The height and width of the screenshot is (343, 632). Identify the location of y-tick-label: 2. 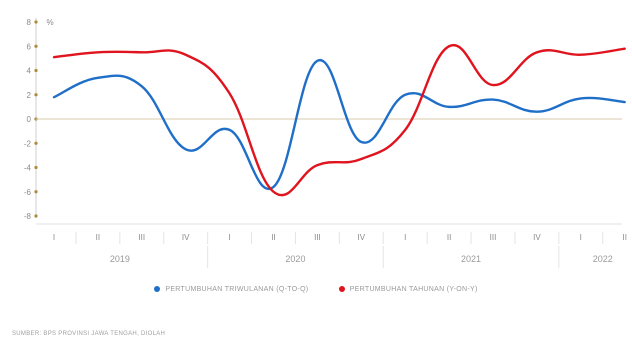
(29, 95).